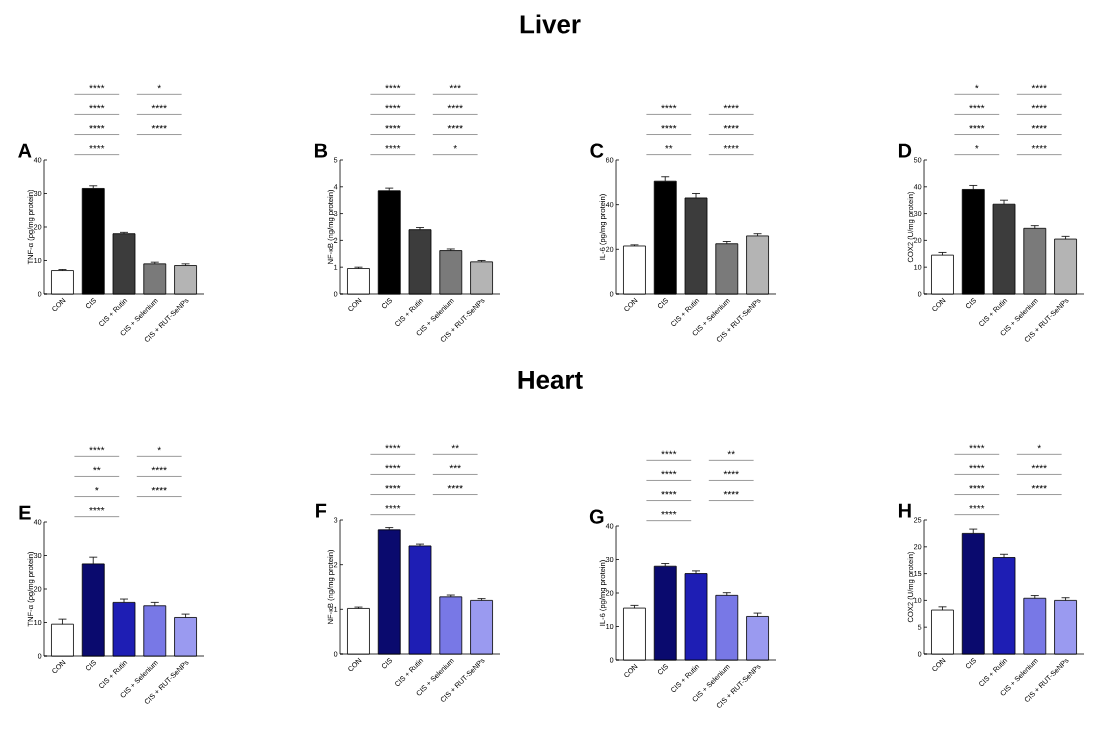 Image resolution: width=1100 pixels, height=732 pixels. Describe the element at coordinates (25, 512) in the screenshot. I see `chart-title: E` at that location.